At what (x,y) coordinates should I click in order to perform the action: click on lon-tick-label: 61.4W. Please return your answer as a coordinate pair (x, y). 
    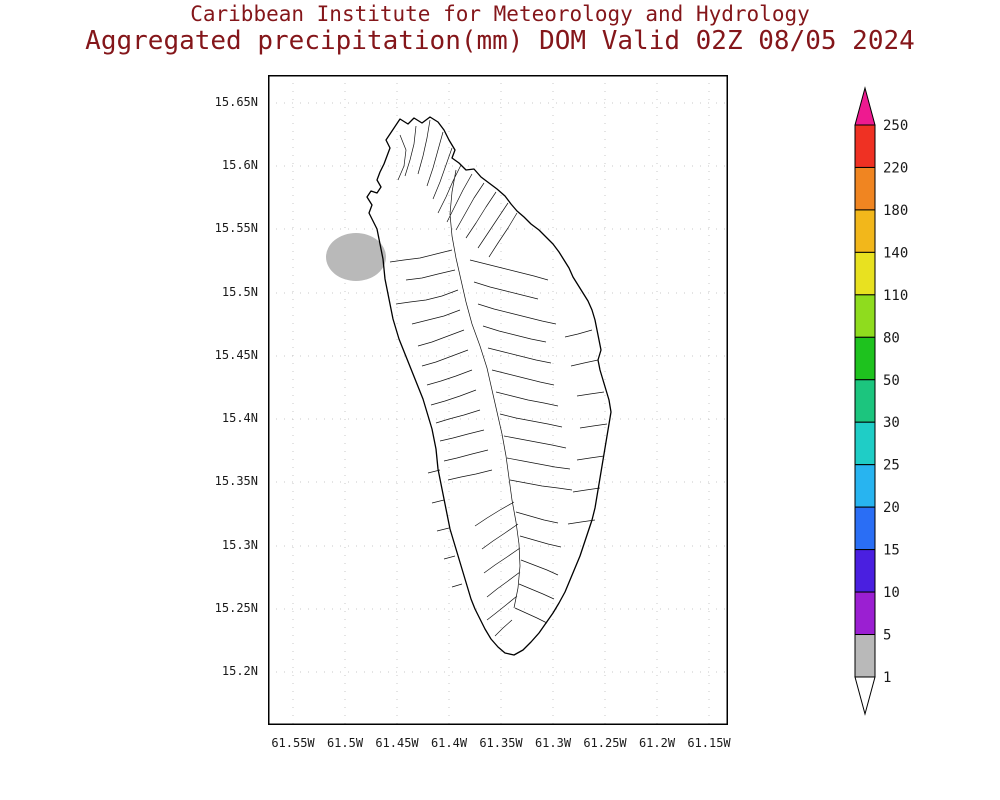
    Looking at the image, I should click on (449, 743).